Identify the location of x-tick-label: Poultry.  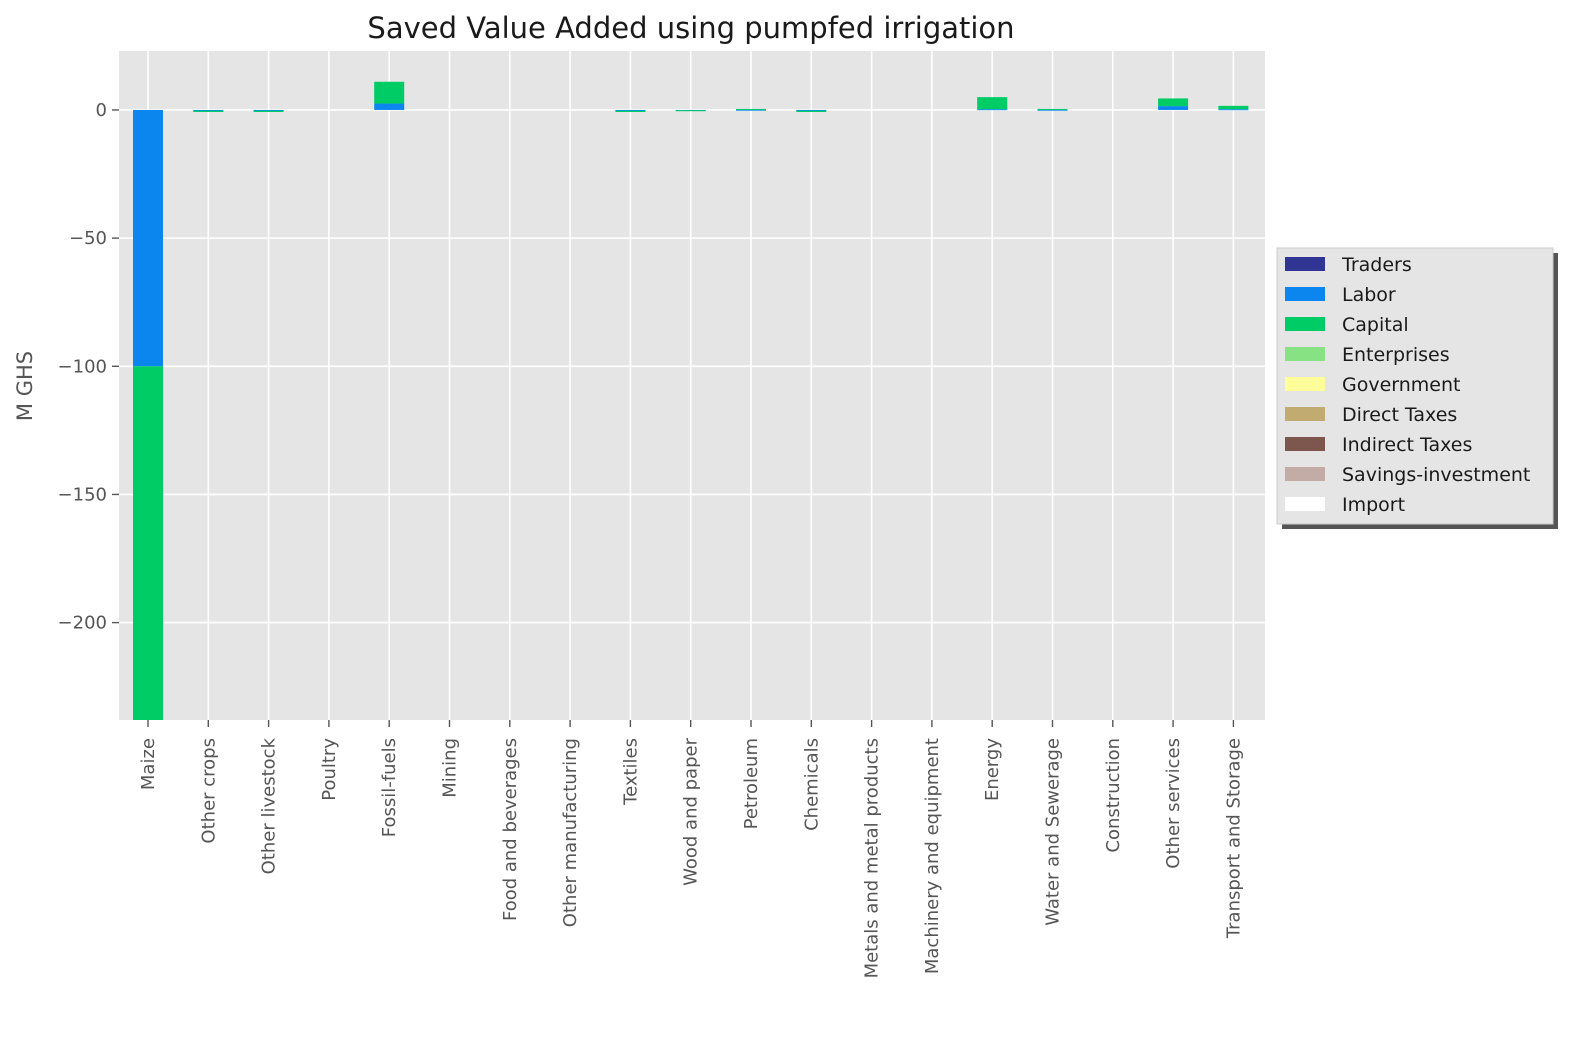
(329, 769).